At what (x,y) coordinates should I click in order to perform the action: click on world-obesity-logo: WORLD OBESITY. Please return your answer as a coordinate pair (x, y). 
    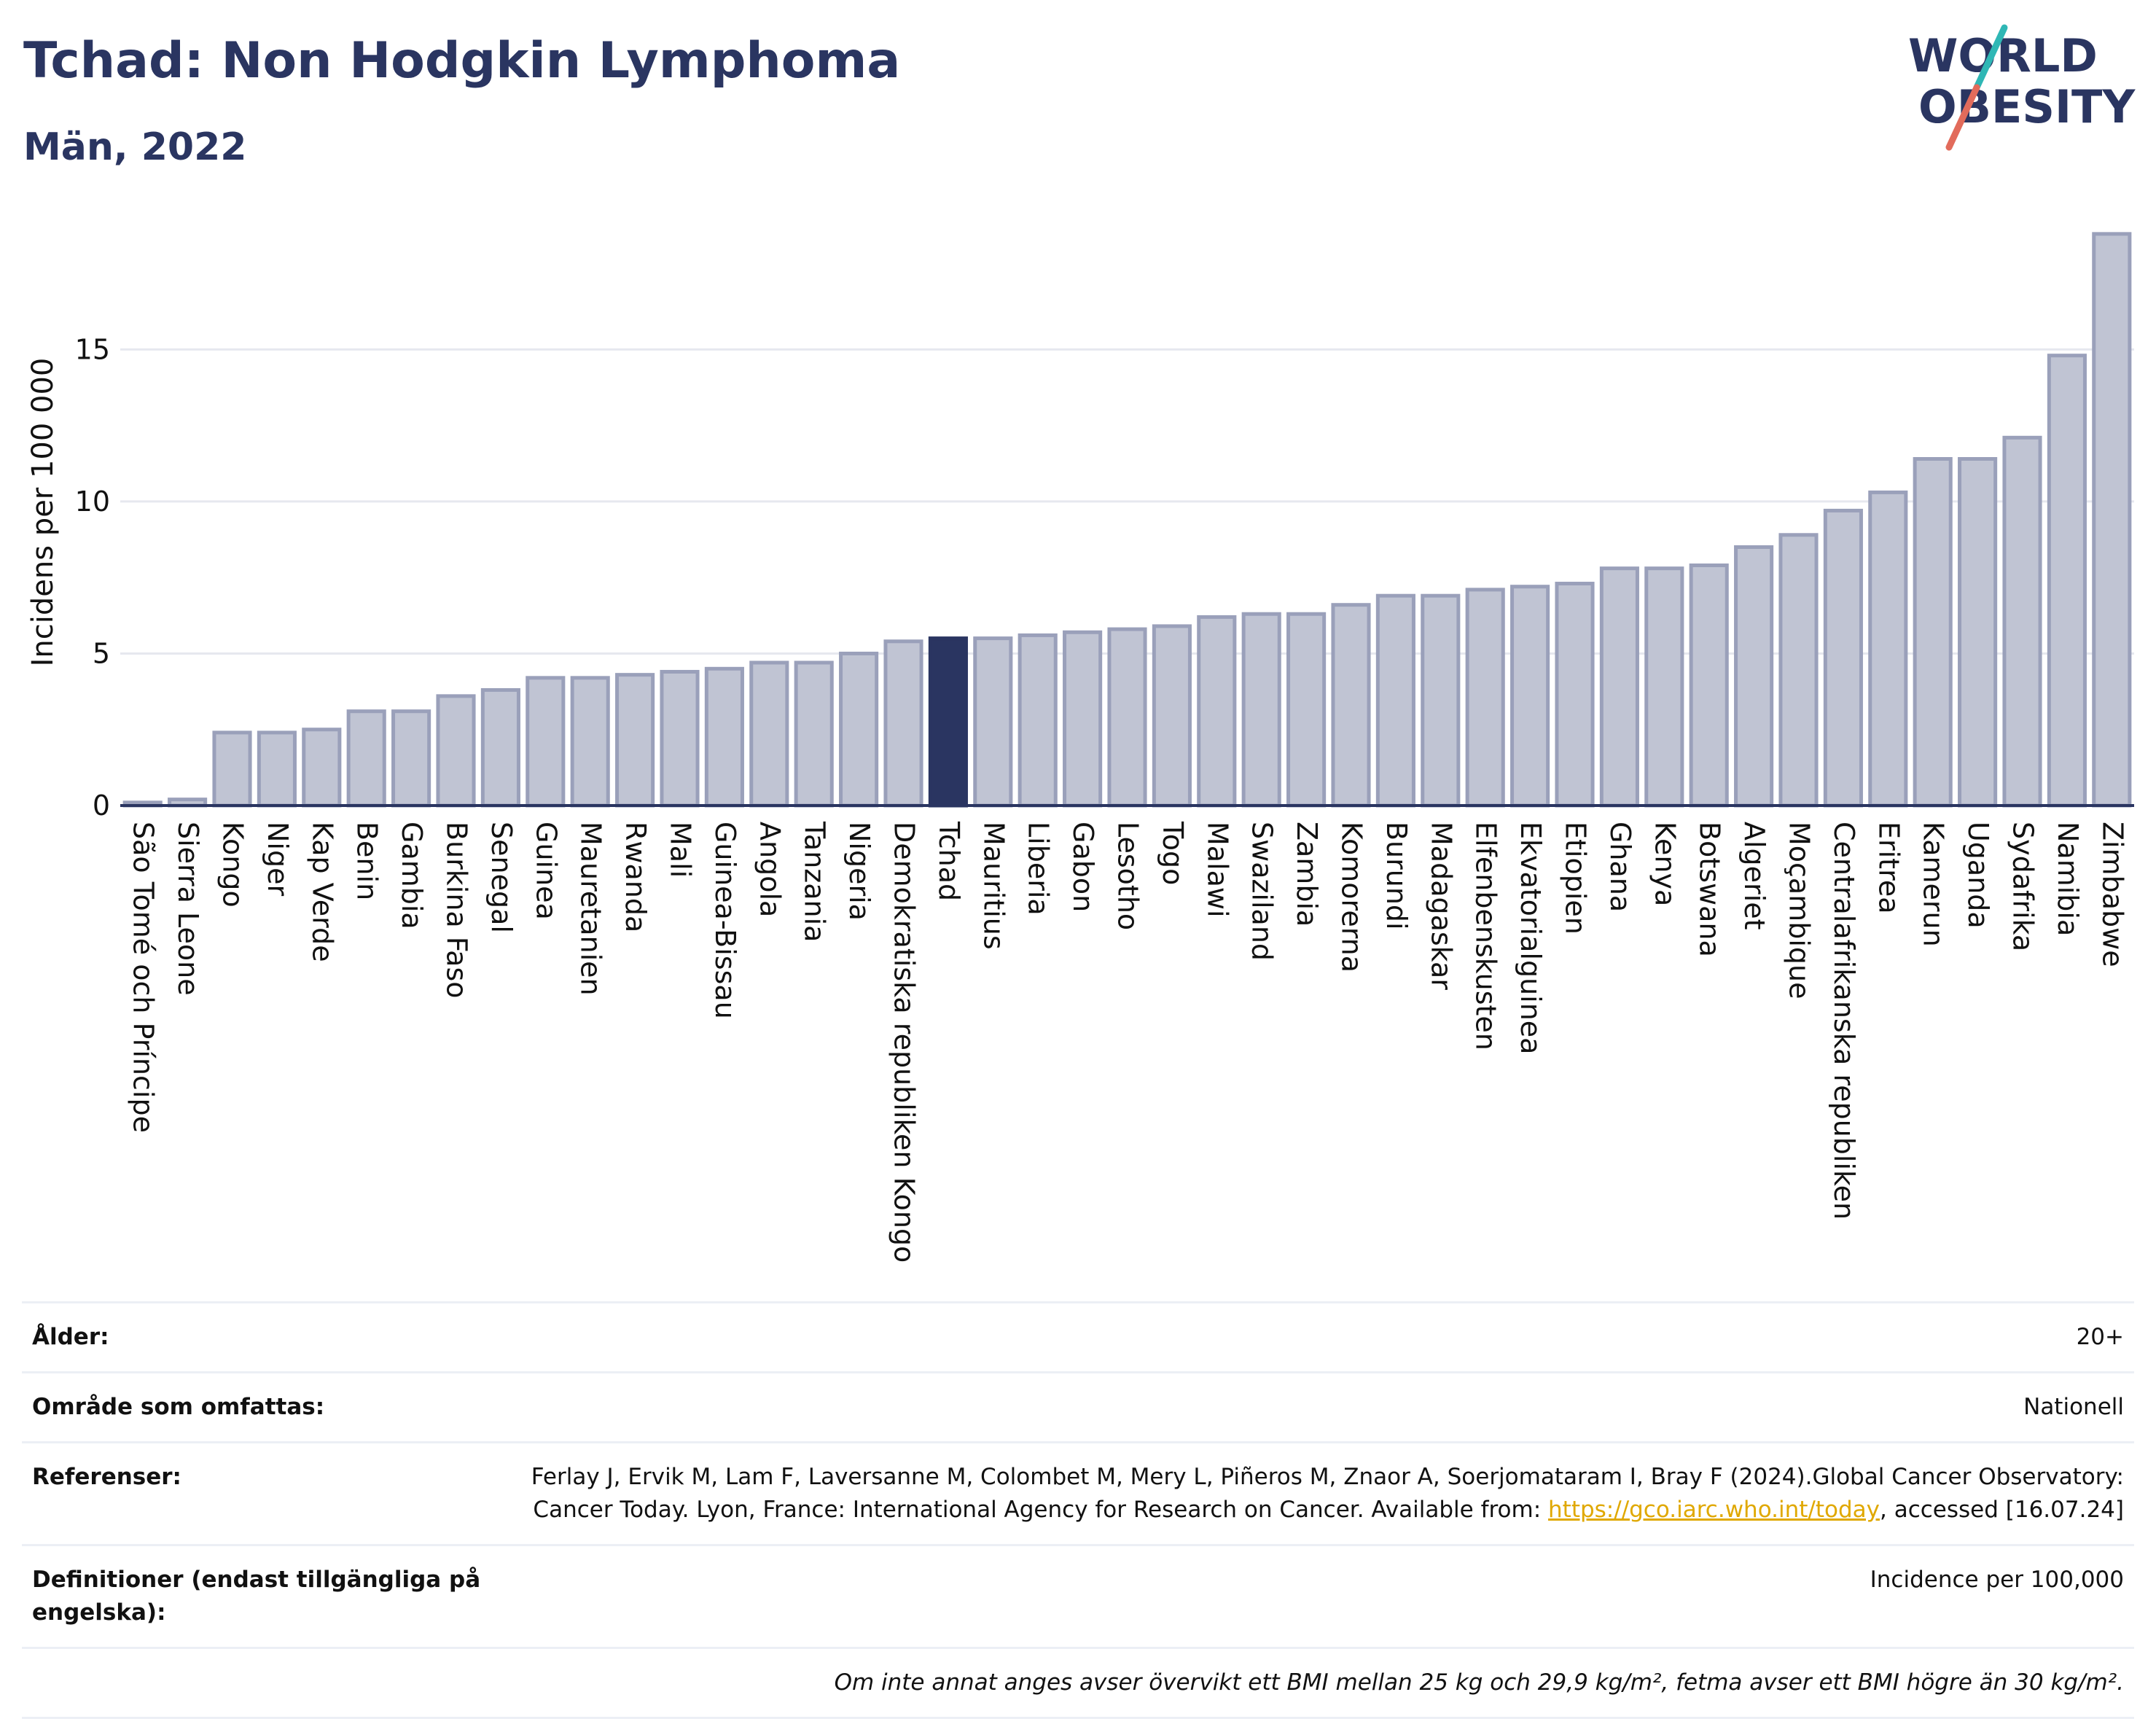
    Looking at the image, I should click on (2022, 87).